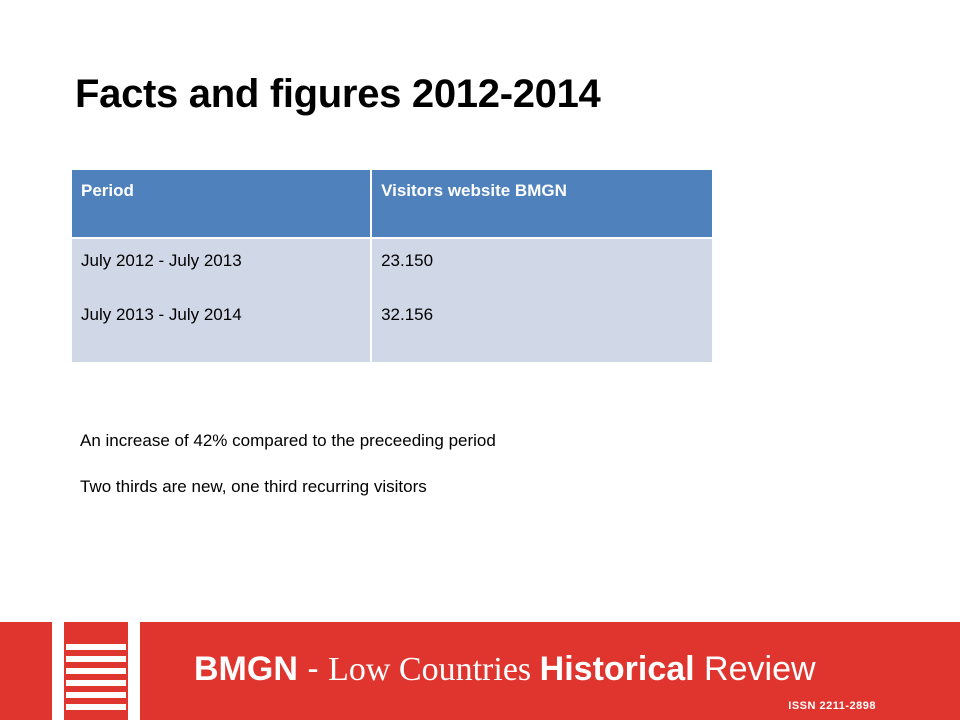 The height and width of the screenshot is (720, 960). I want to click on visitors-value: 32.156, so click(407, 314).